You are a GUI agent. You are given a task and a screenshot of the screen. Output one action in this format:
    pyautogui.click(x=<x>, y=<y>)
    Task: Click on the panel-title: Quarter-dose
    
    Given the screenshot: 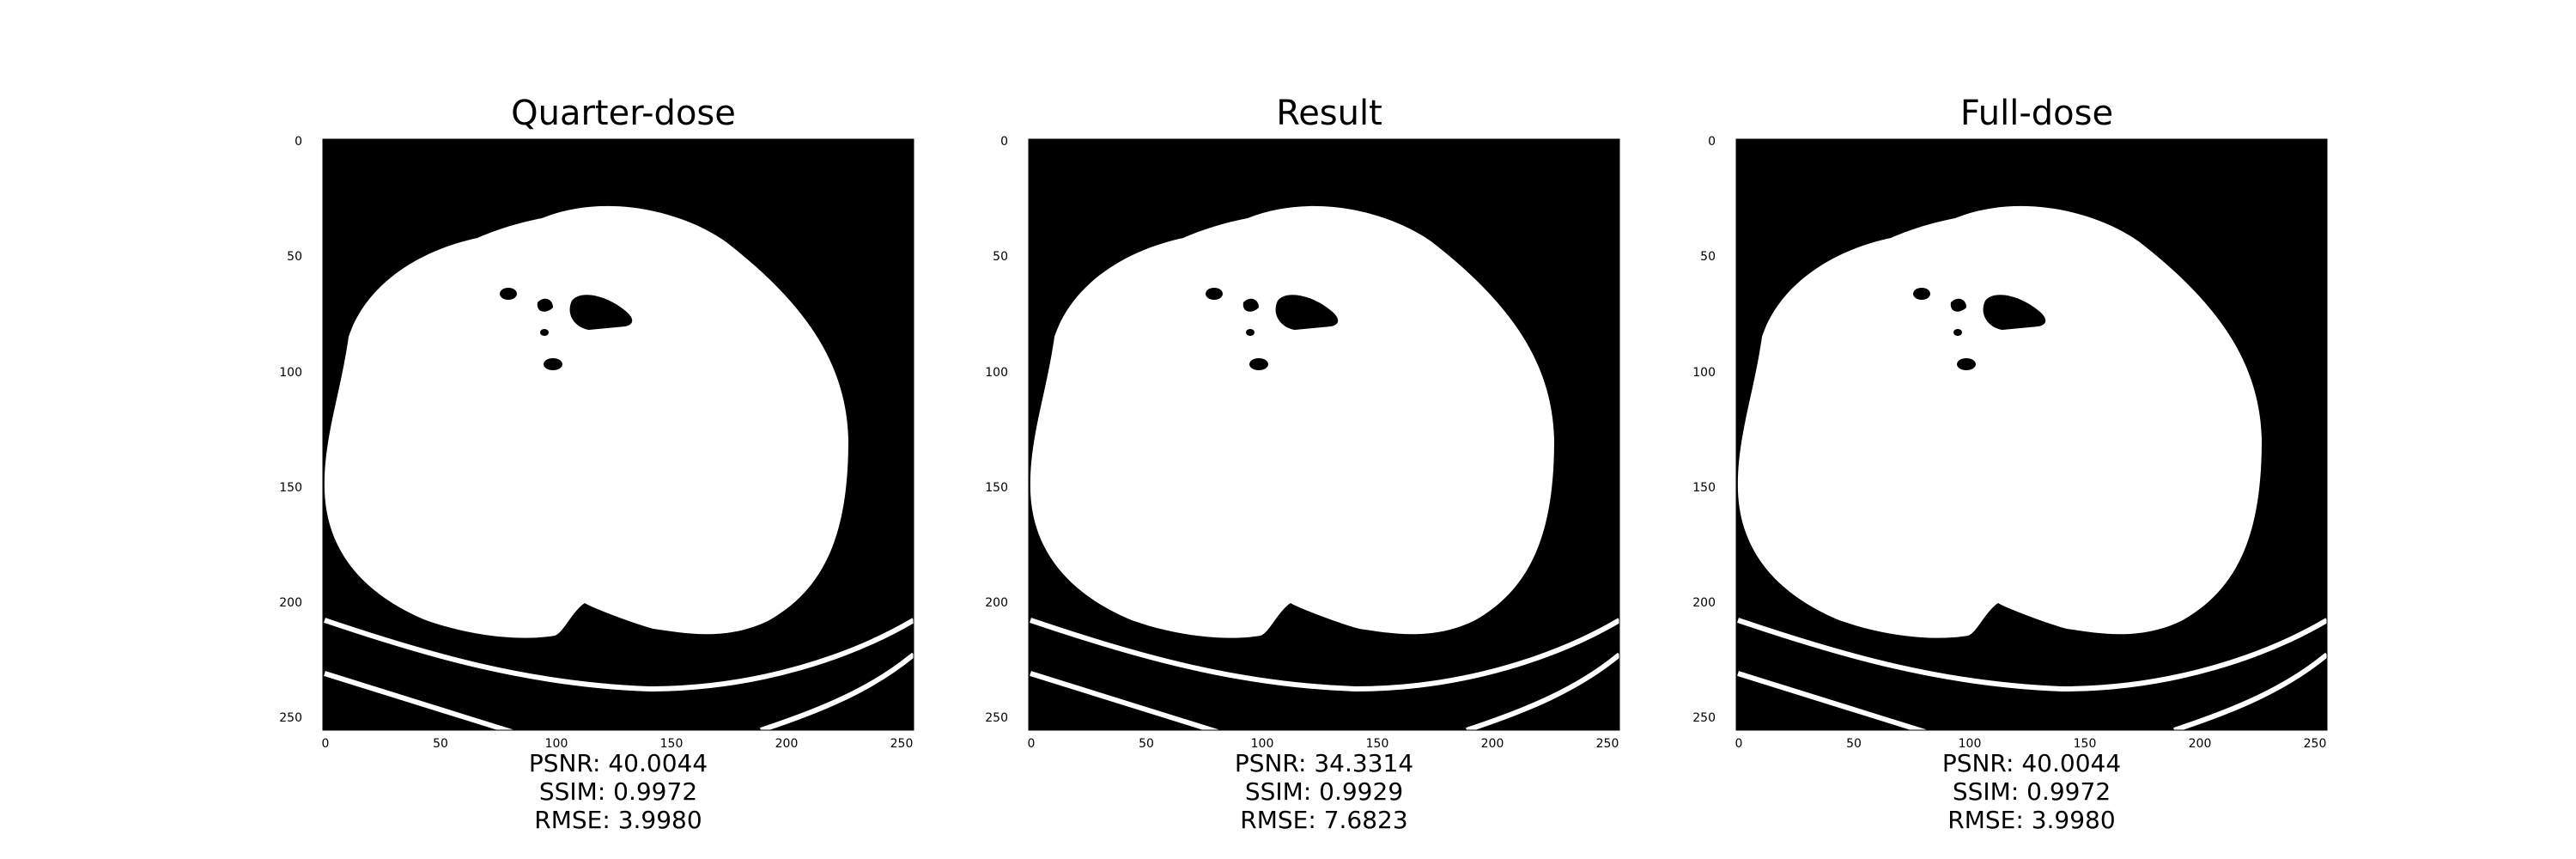 What is the action you would take?
    pyautogui.click(x=623, y=114)
    